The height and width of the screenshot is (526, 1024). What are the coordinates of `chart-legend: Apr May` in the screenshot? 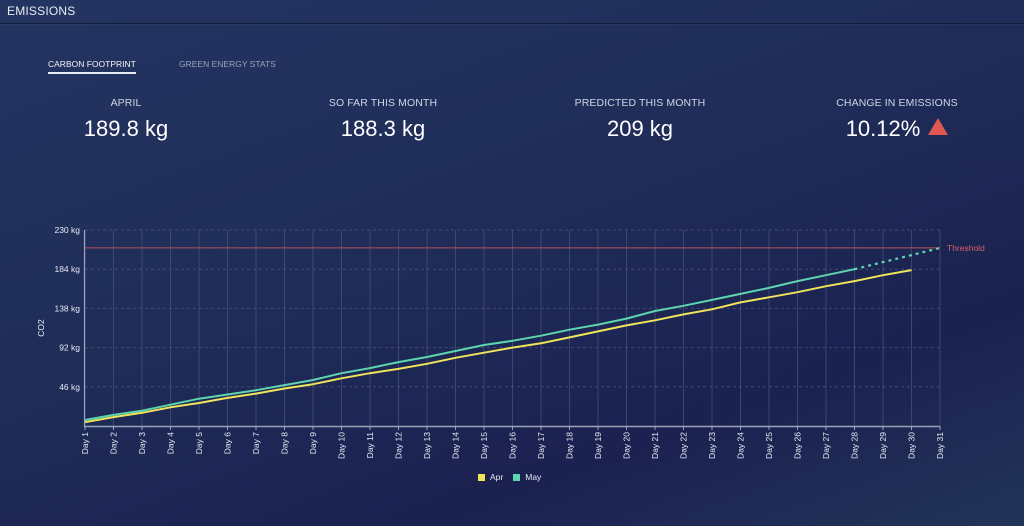 It's located at (509, 477).